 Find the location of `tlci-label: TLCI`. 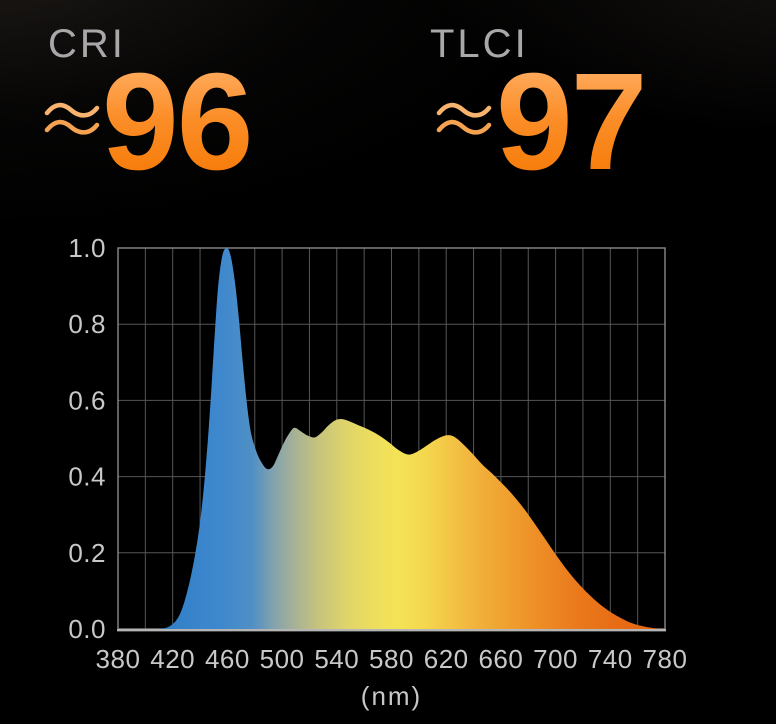

tlci-label: TLCI is located at coordinates (479, 44).